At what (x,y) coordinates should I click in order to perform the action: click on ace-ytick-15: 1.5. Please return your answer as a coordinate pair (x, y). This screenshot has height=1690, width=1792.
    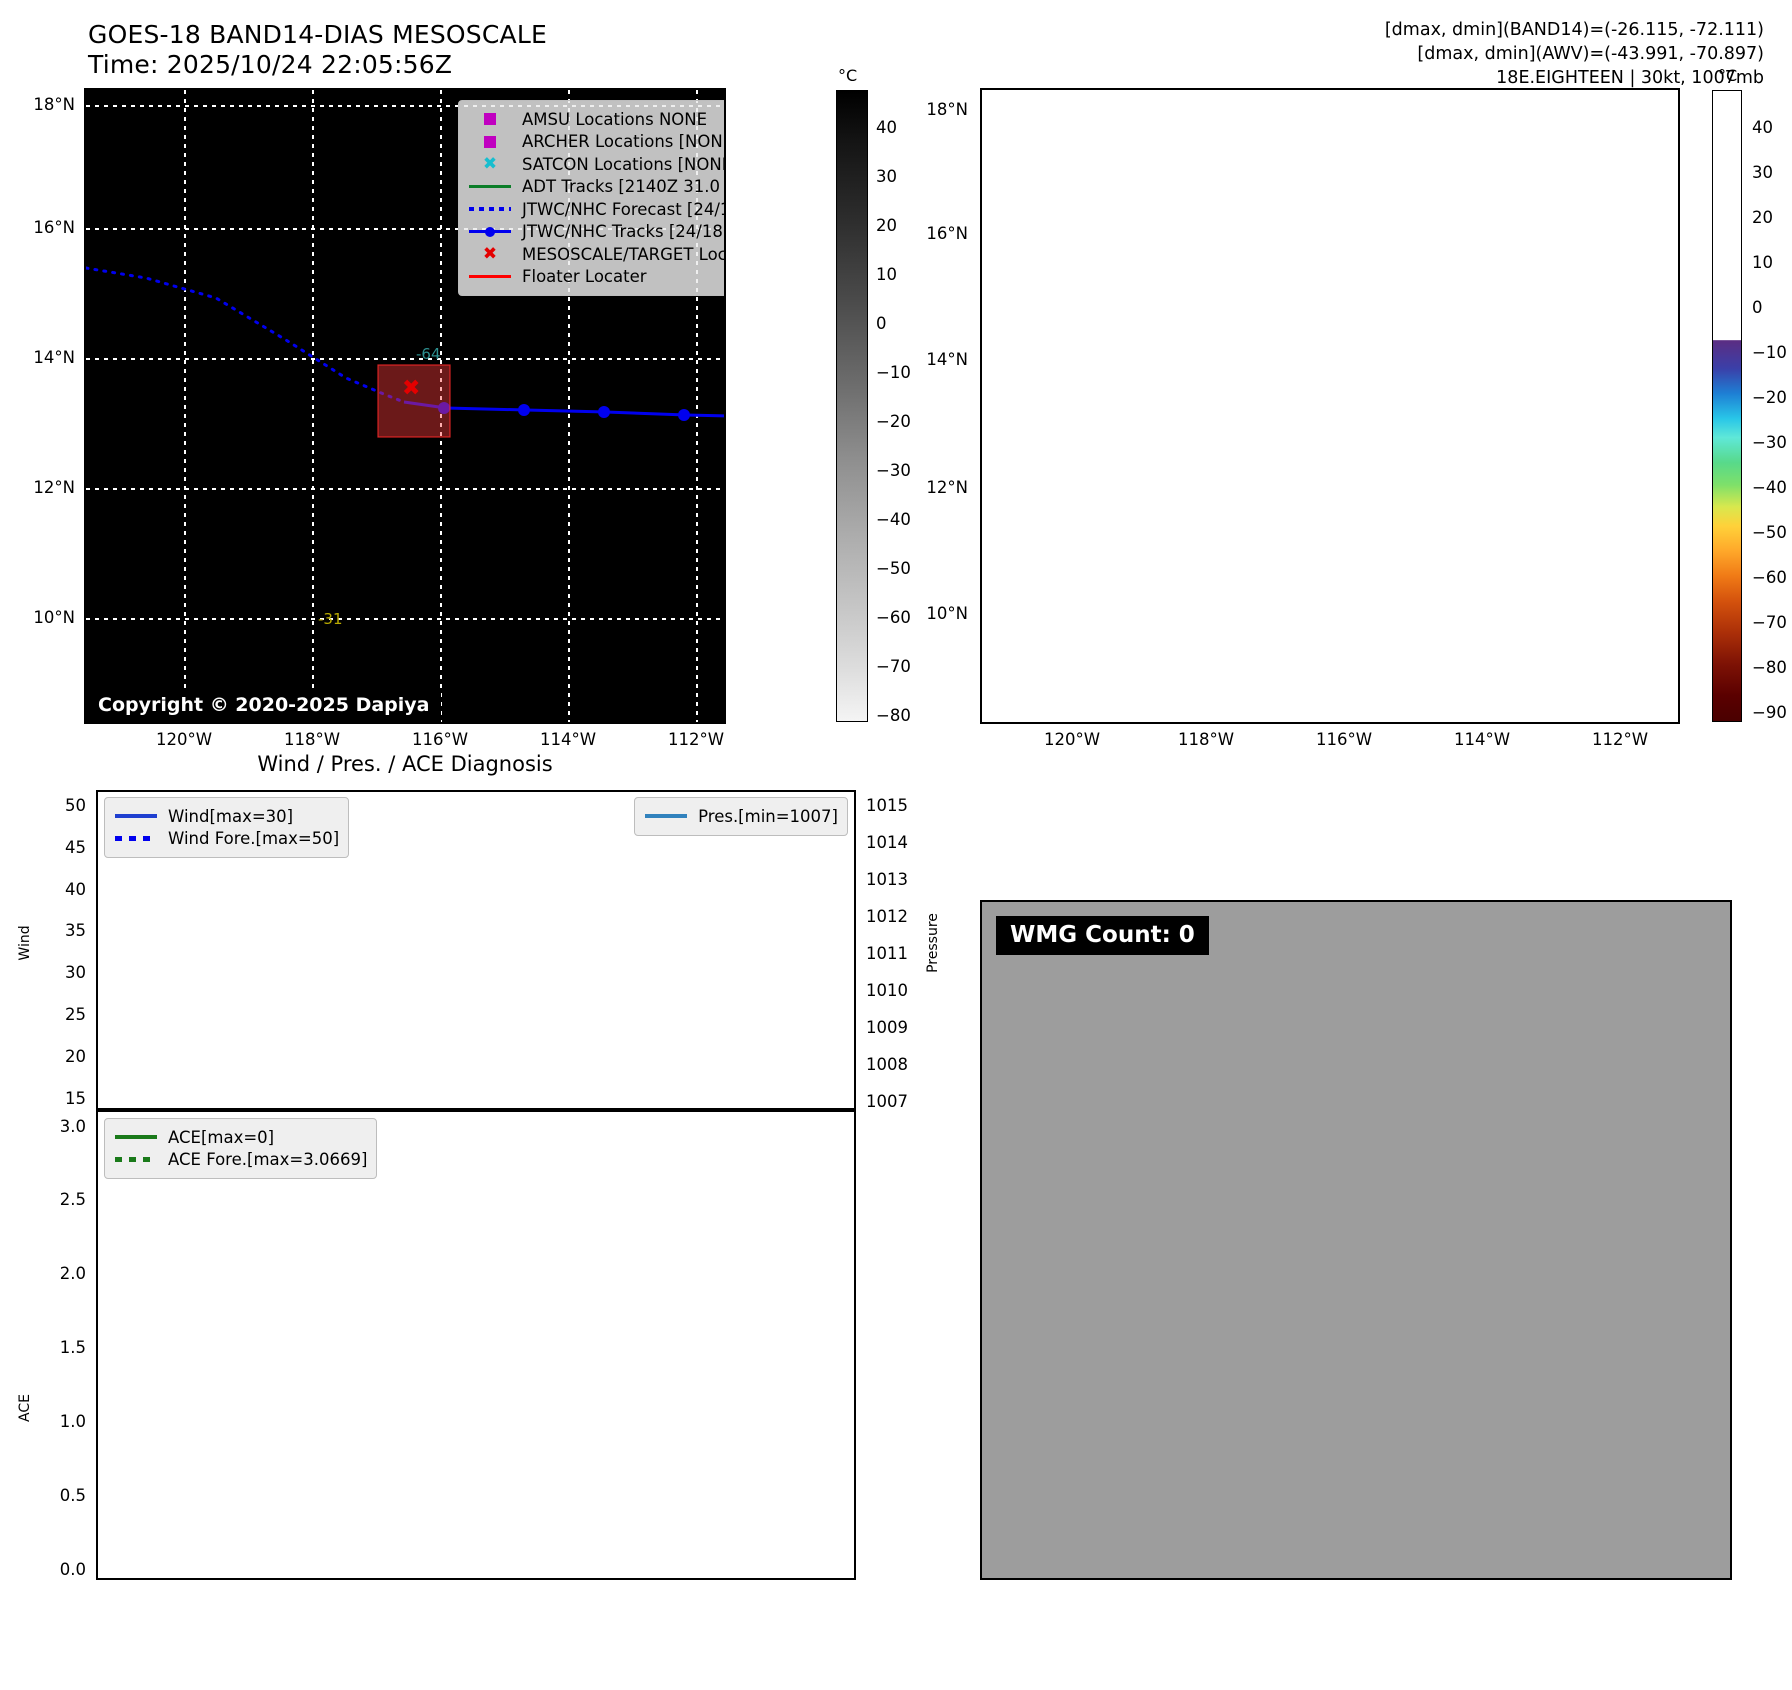
    Looking at the image, I should click on (72, 1347).